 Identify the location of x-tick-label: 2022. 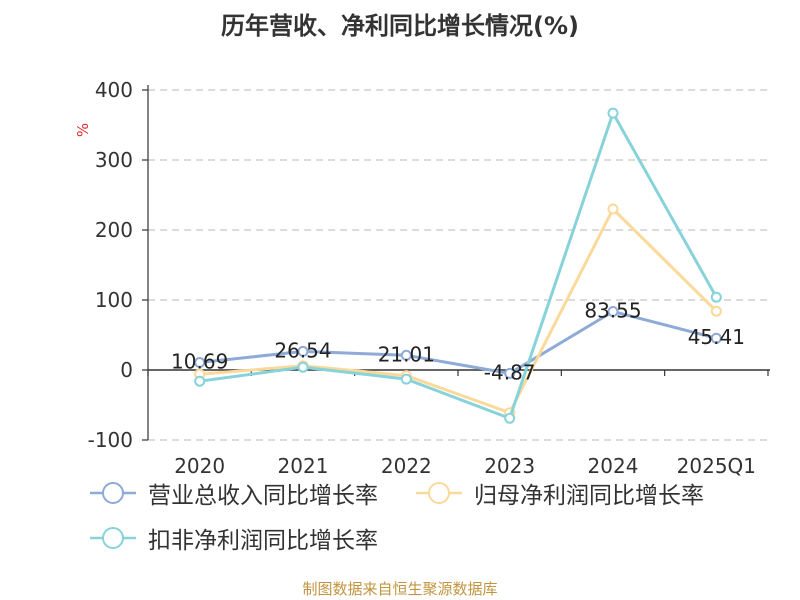
(406, 466).